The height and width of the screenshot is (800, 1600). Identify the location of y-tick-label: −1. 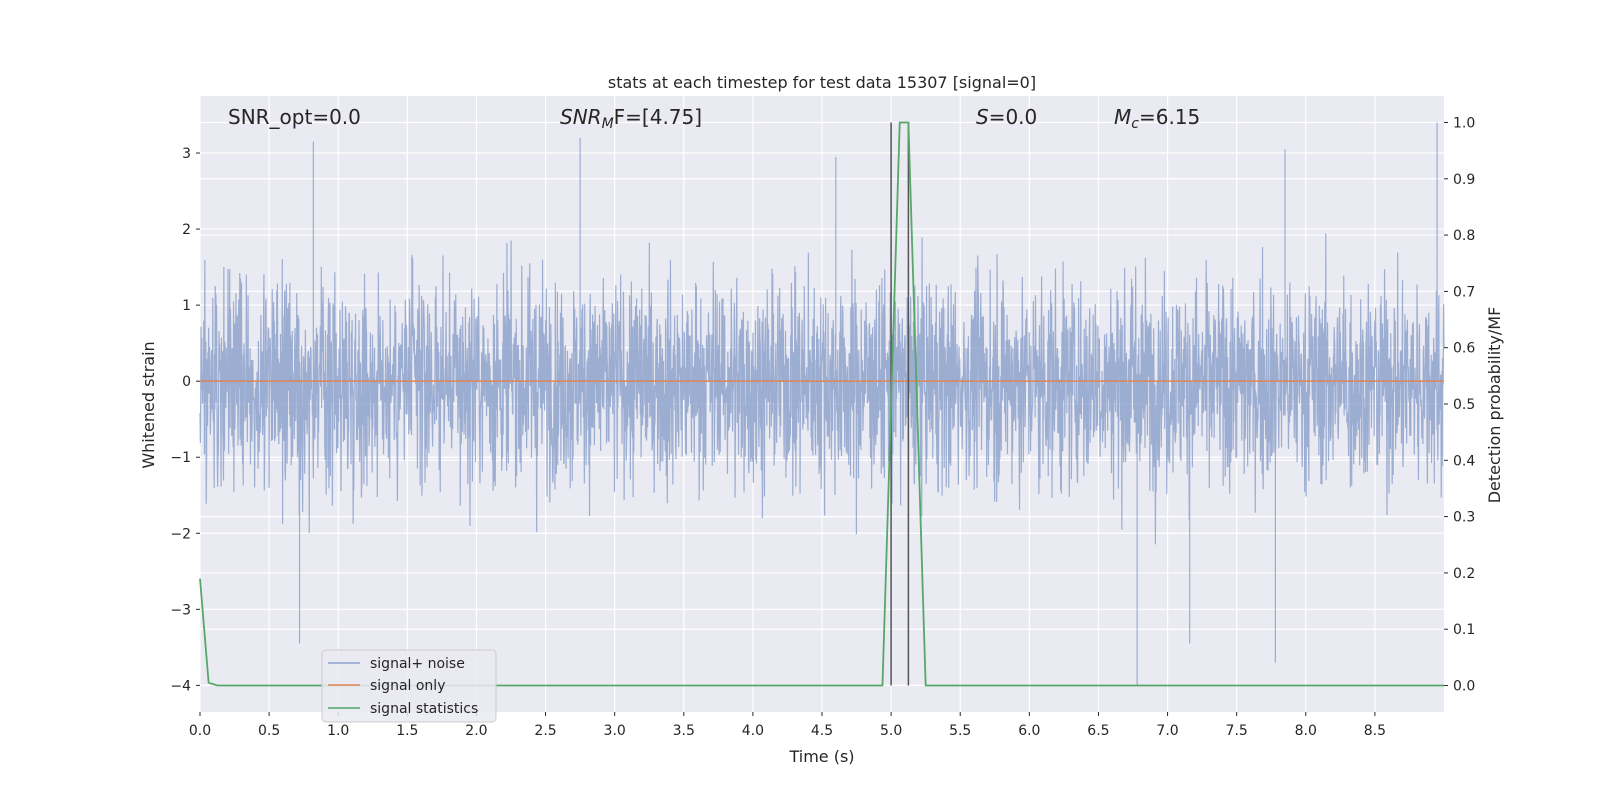
(180, 458).